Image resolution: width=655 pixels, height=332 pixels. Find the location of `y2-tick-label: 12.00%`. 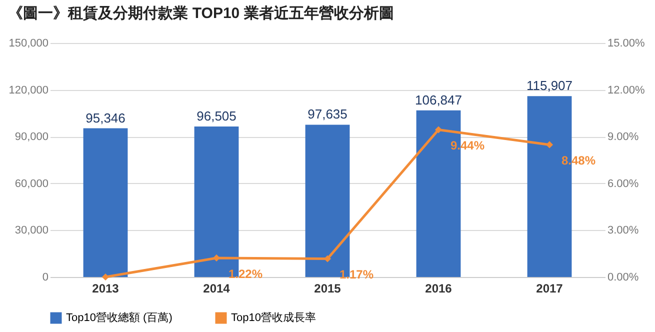

y2-tick-label: 12.00% is located at coordinates (627, 90).